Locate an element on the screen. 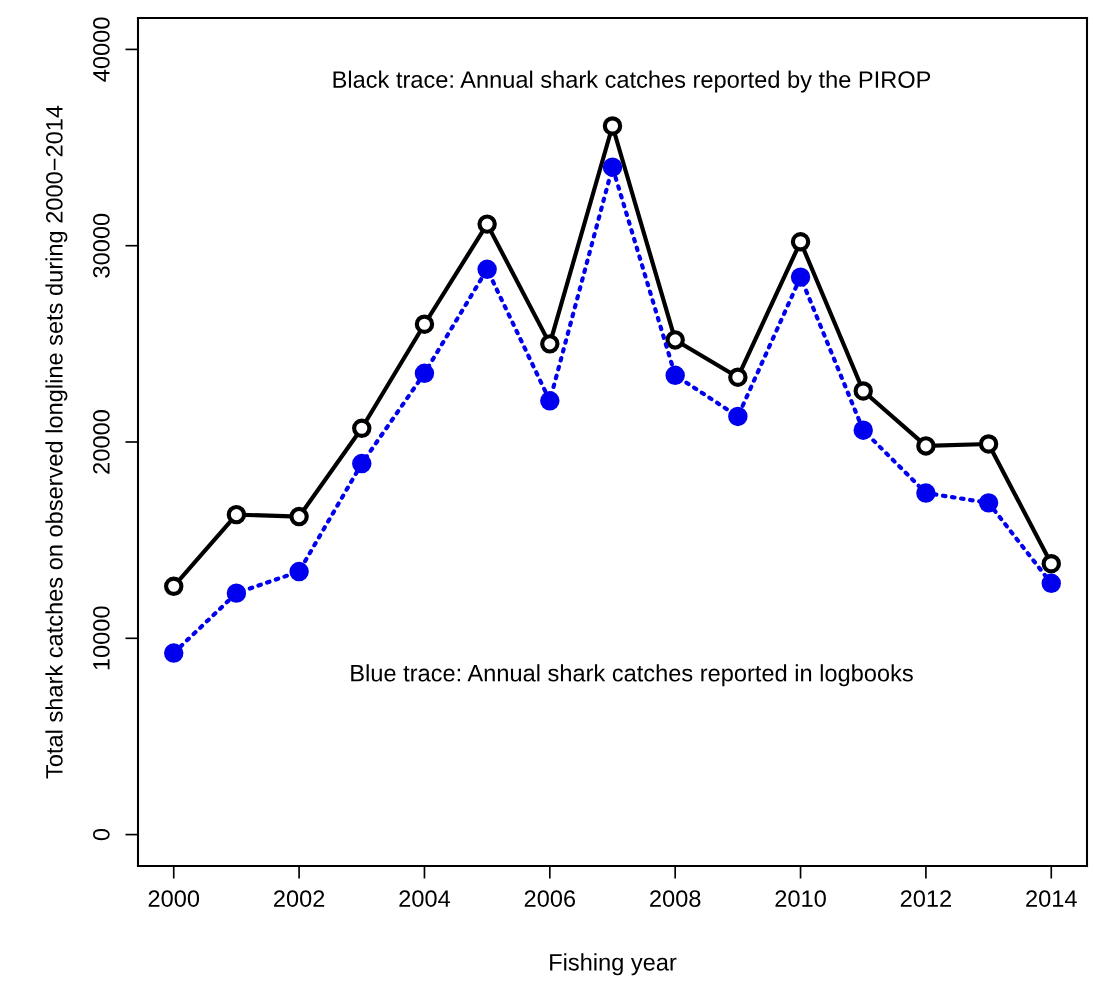 The height and width of the screenshot is (1008, 1094). y-tick-label: 0 is located at coordinates (101, 834).